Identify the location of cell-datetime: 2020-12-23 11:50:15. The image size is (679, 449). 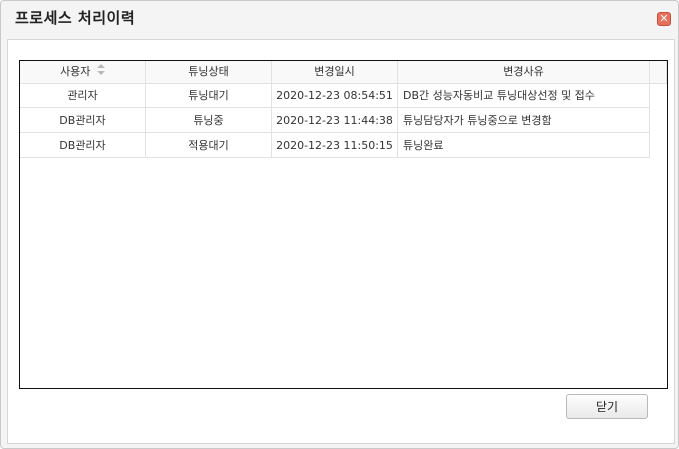
(335, 145).